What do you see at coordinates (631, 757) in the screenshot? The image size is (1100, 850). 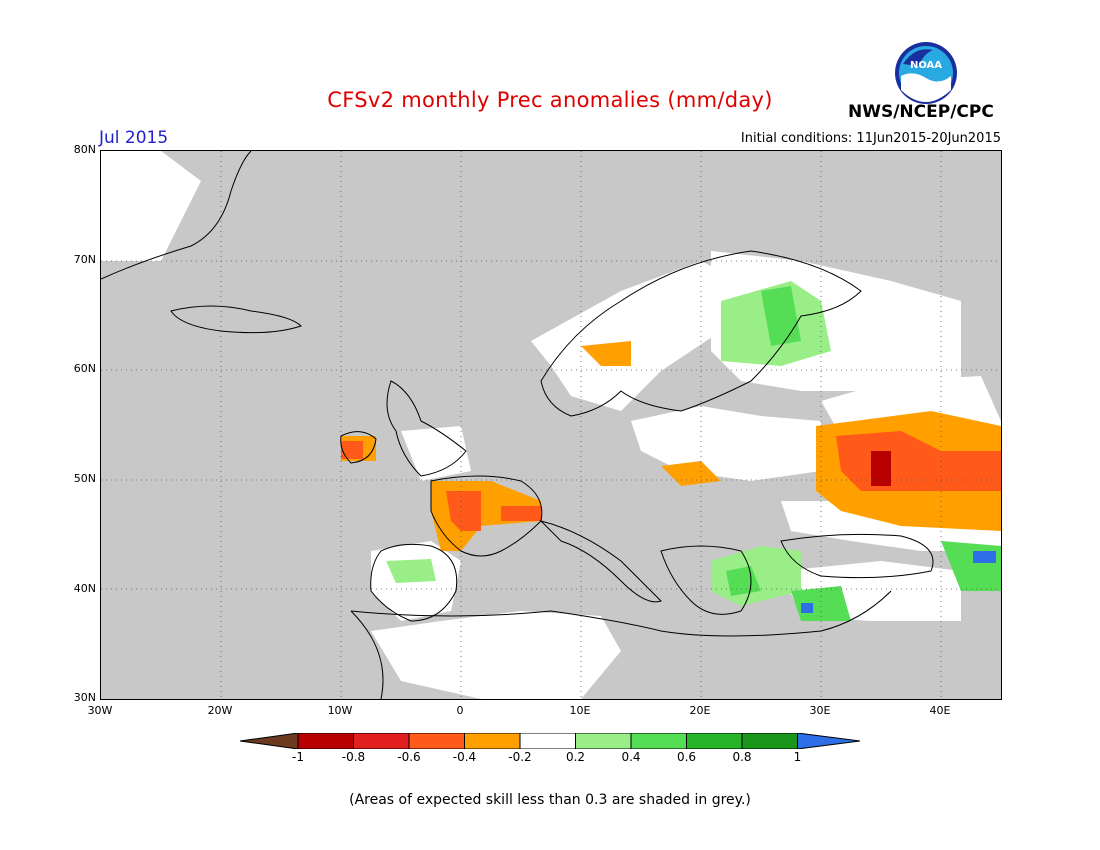 I see `colorbar-tick-label: 0.4` at bounding box center [631, 757].